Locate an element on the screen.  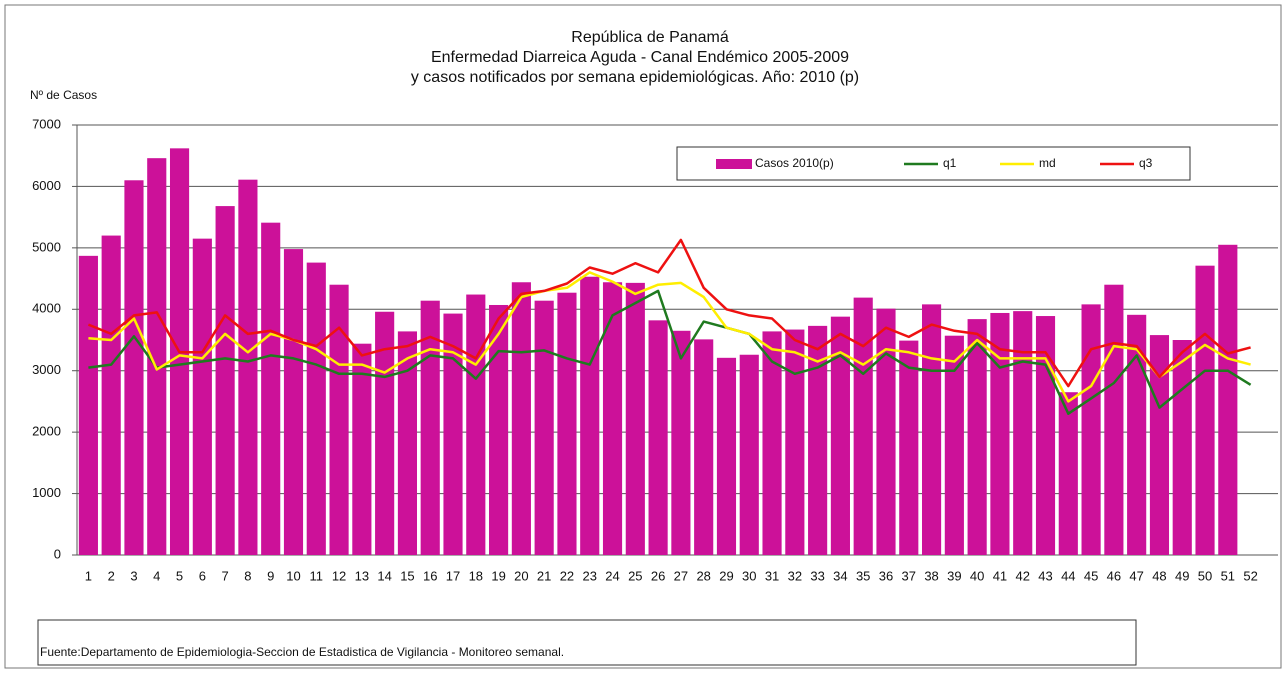
y-axis-label: Nº de Casos is located at coordinates (63, 95).